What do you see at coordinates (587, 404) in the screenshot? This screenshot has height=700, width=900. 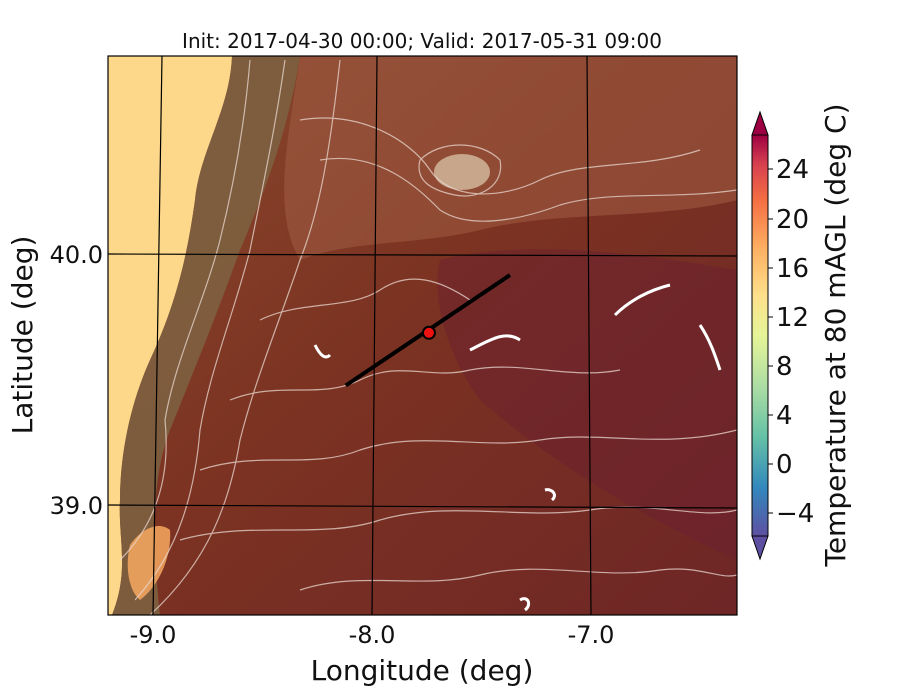 I see `eastern-warm-region` at bounding box center [587, 404].